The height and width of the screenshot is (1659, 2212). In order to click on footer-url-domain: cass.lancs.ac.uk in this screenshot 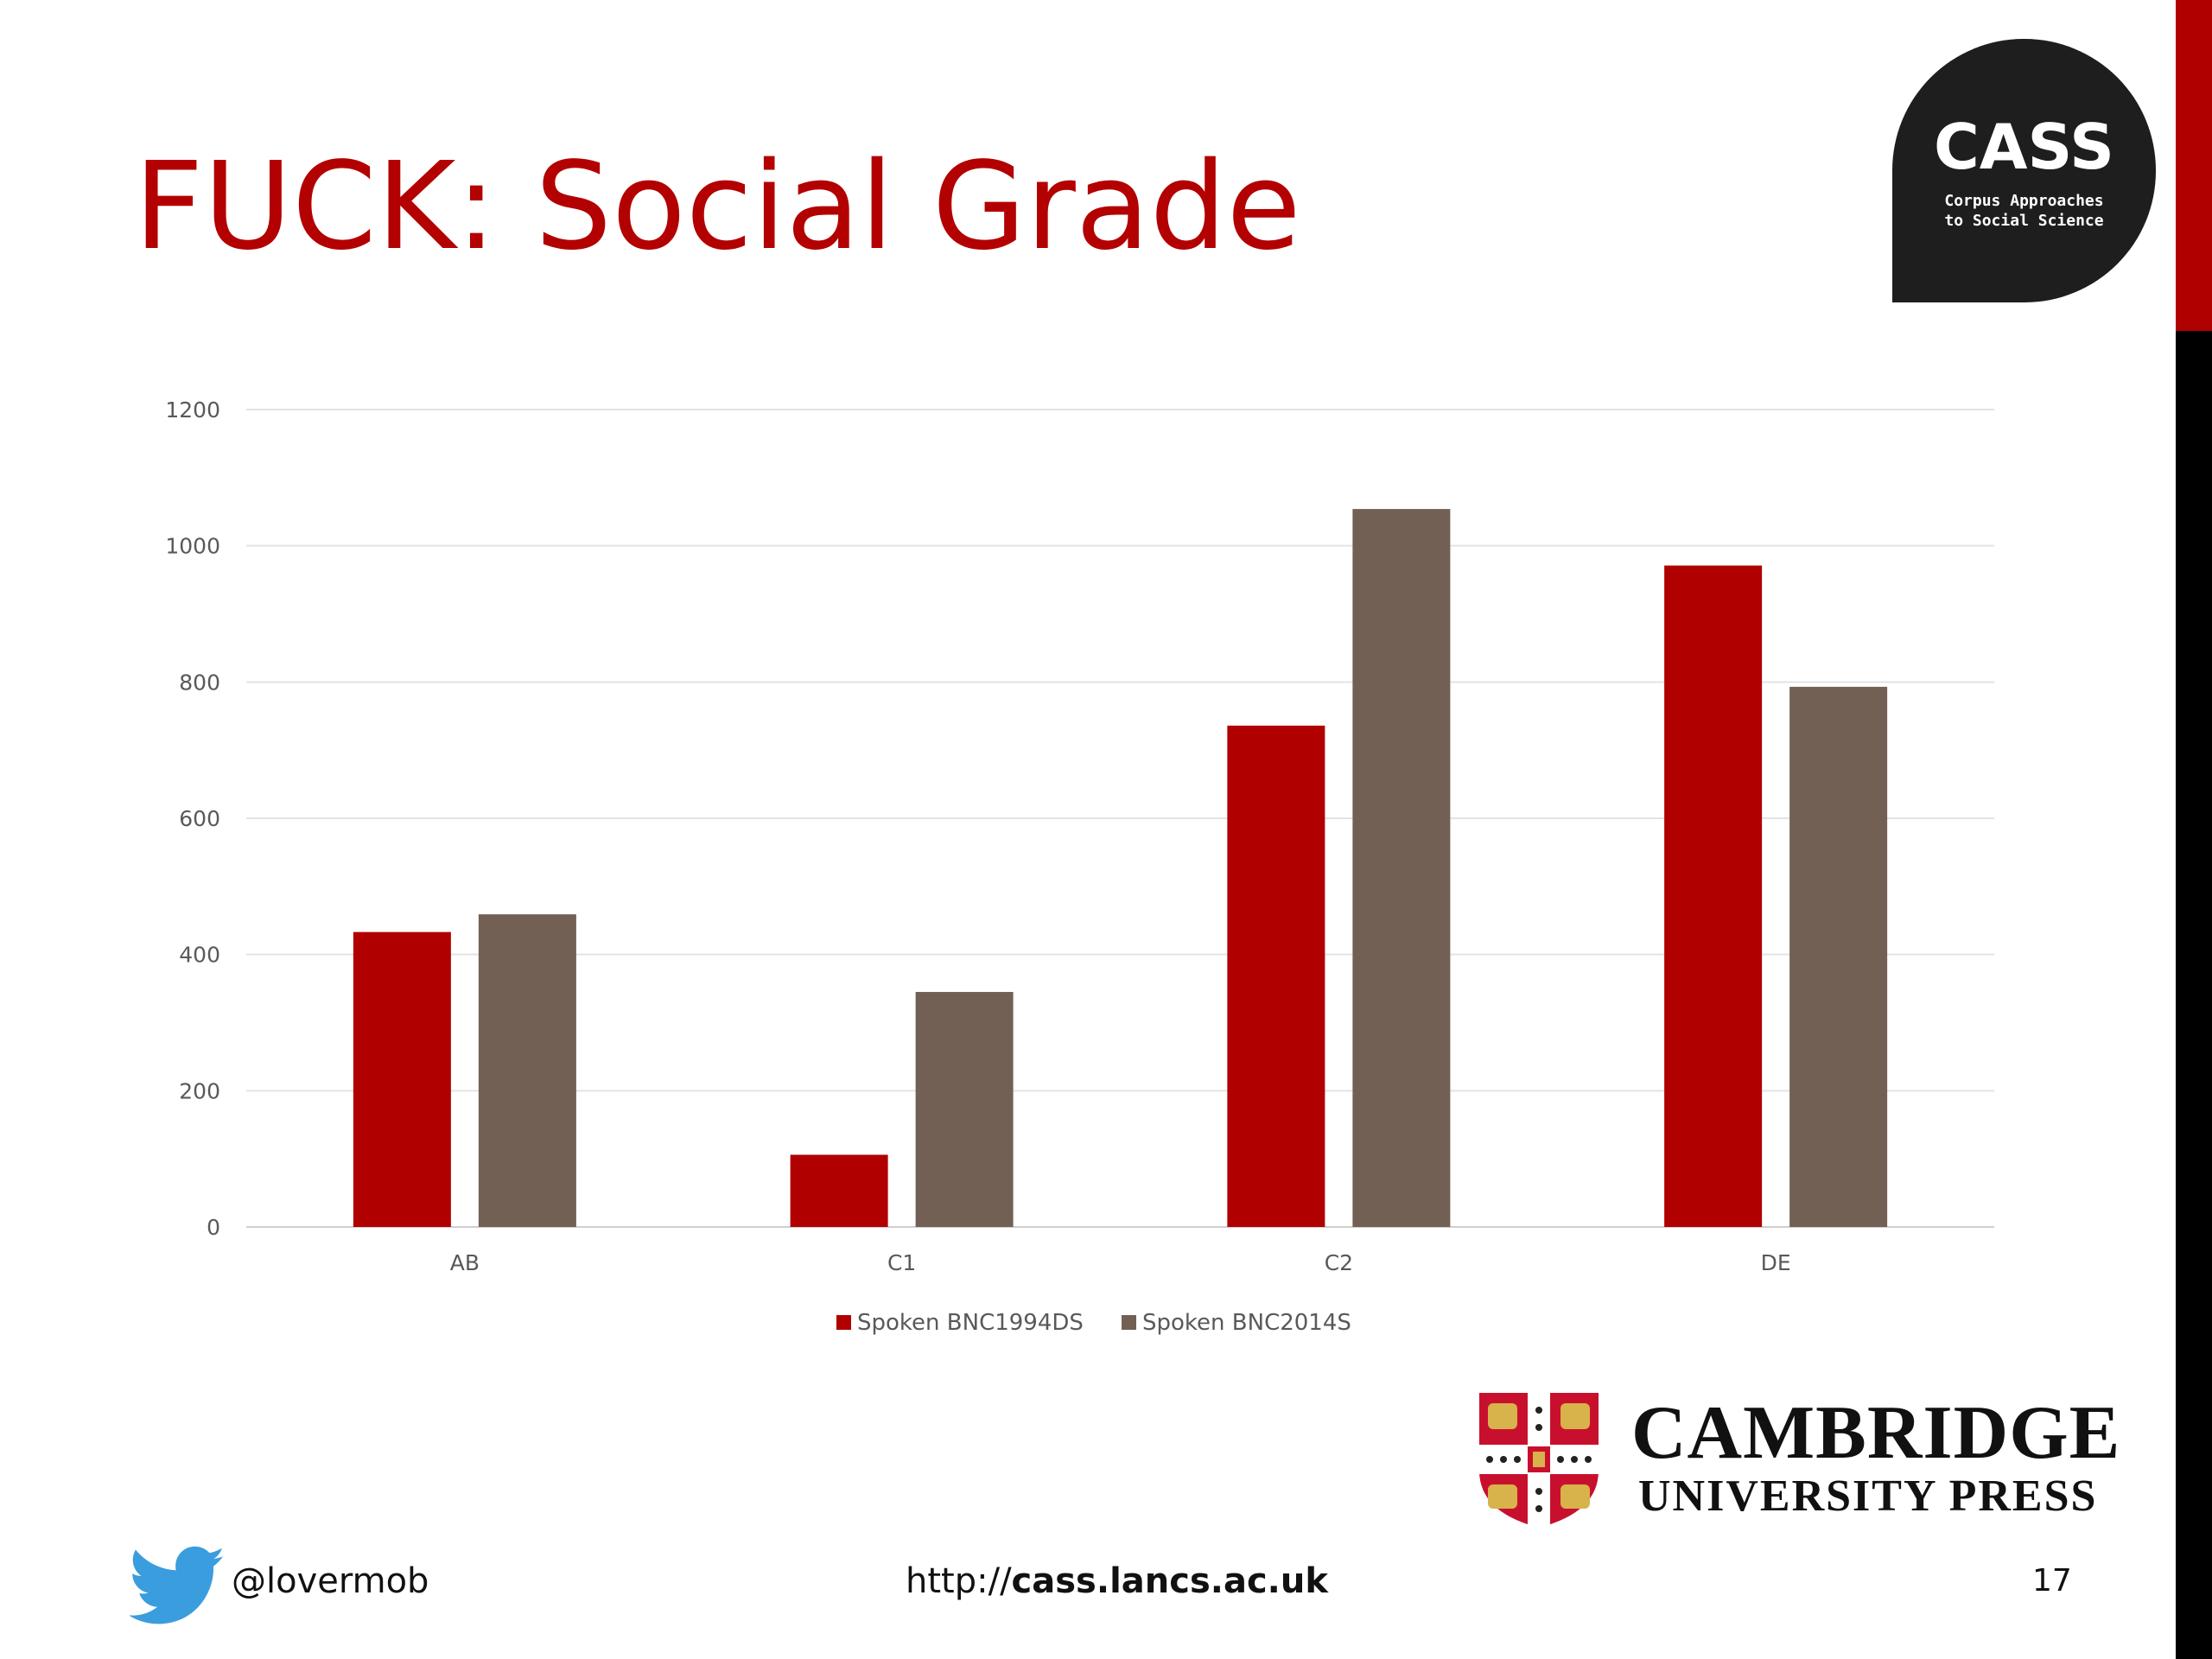, I will do `click(1169, 1581)`.